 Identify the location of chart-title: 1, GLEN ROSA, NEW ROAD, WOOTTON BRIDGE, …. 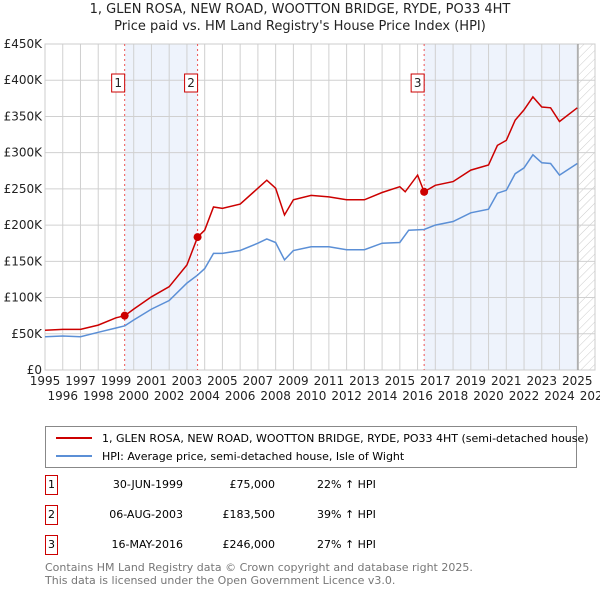
(300, 9).